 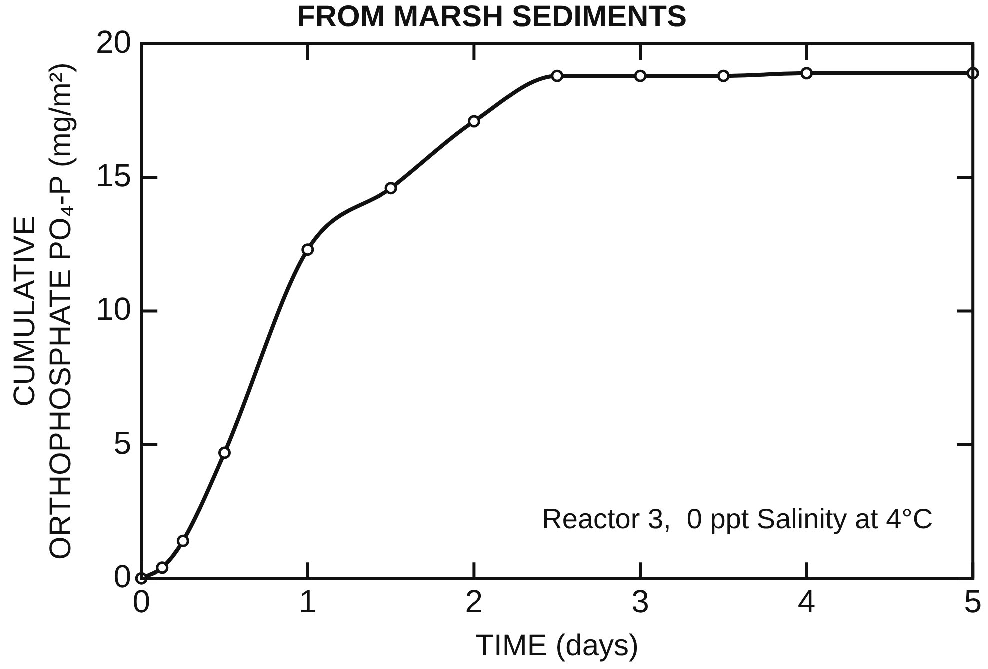 I want to click on y-tick-label: 20, so click(x=114, y=42).